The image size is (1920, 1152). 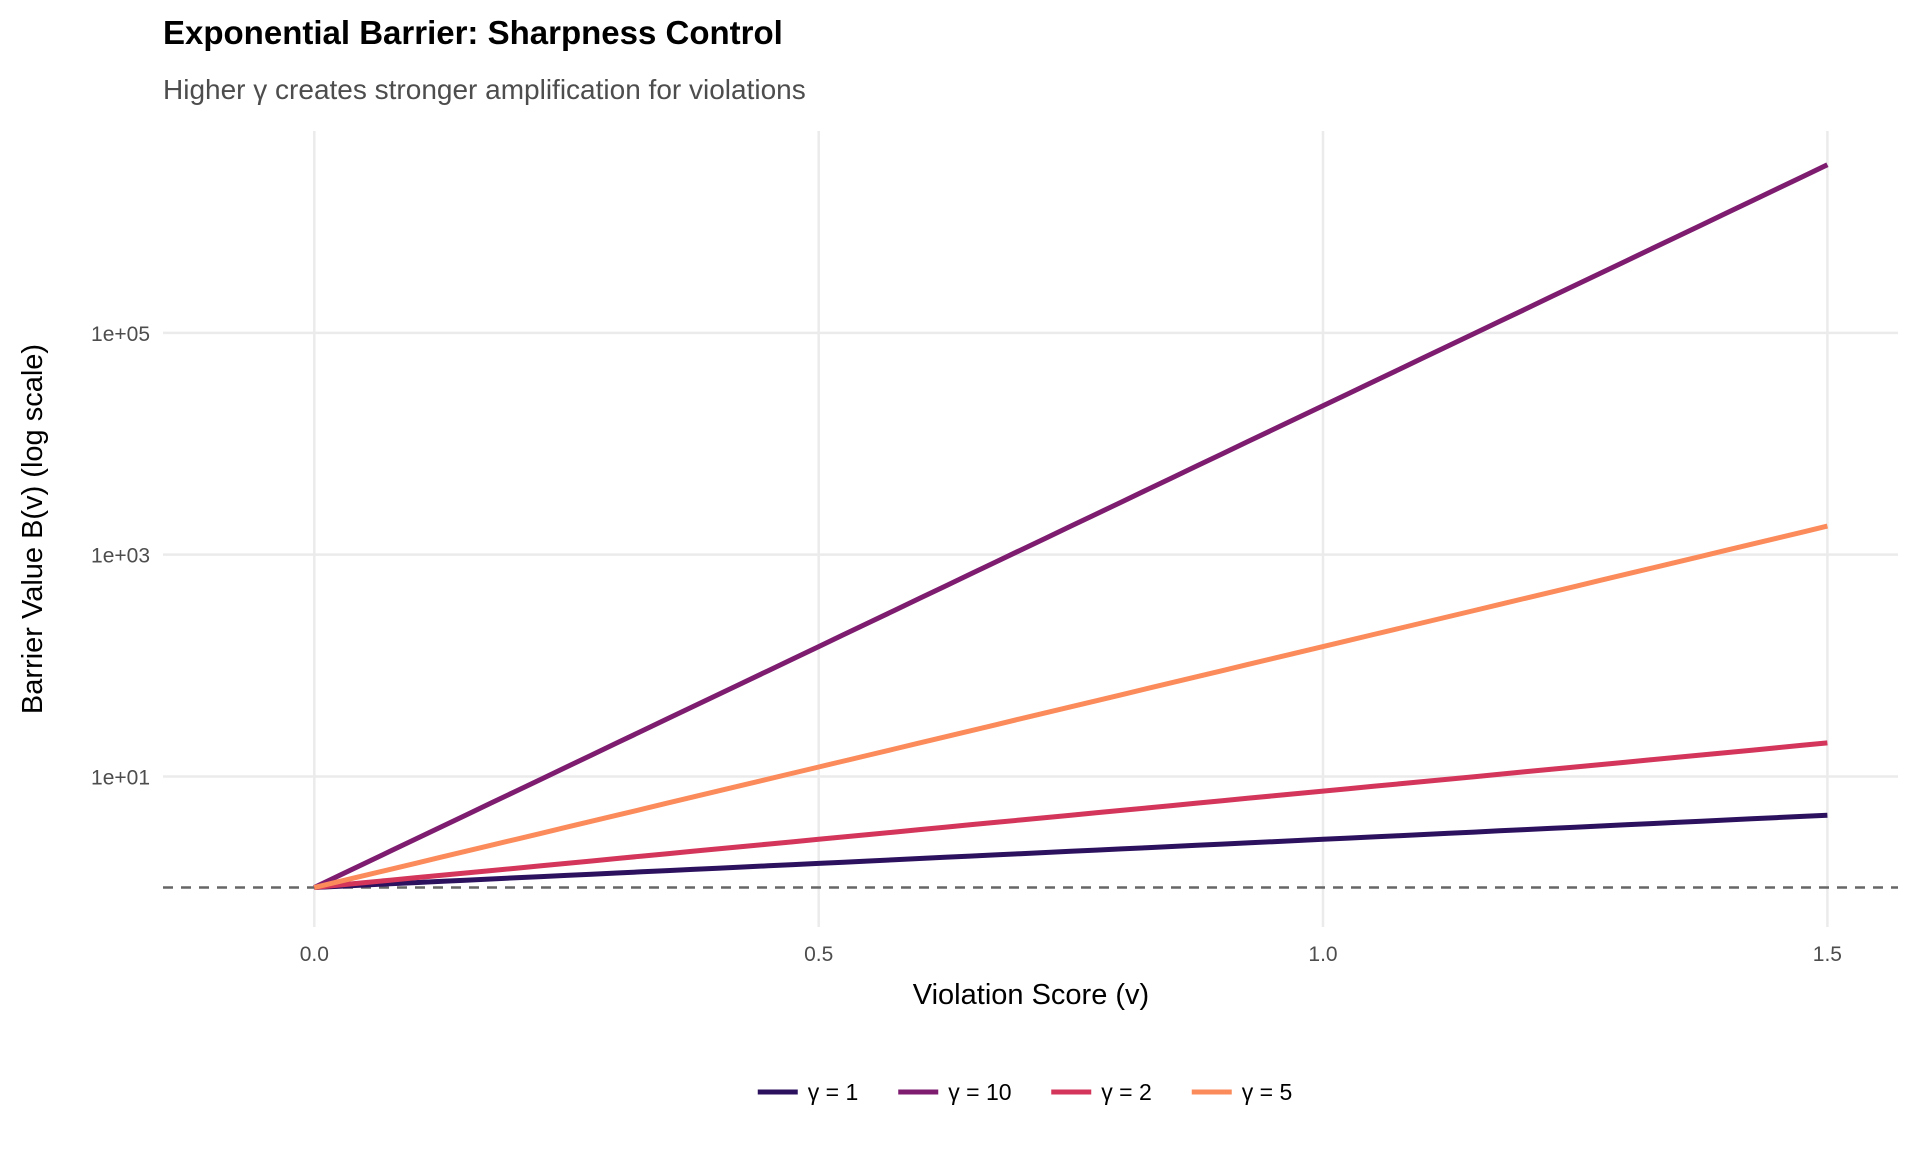 What do you see at coordinates (120, 334) in the screenshot?
I see `y-tick-label: 1e+05` at bounding box center [120, 334].